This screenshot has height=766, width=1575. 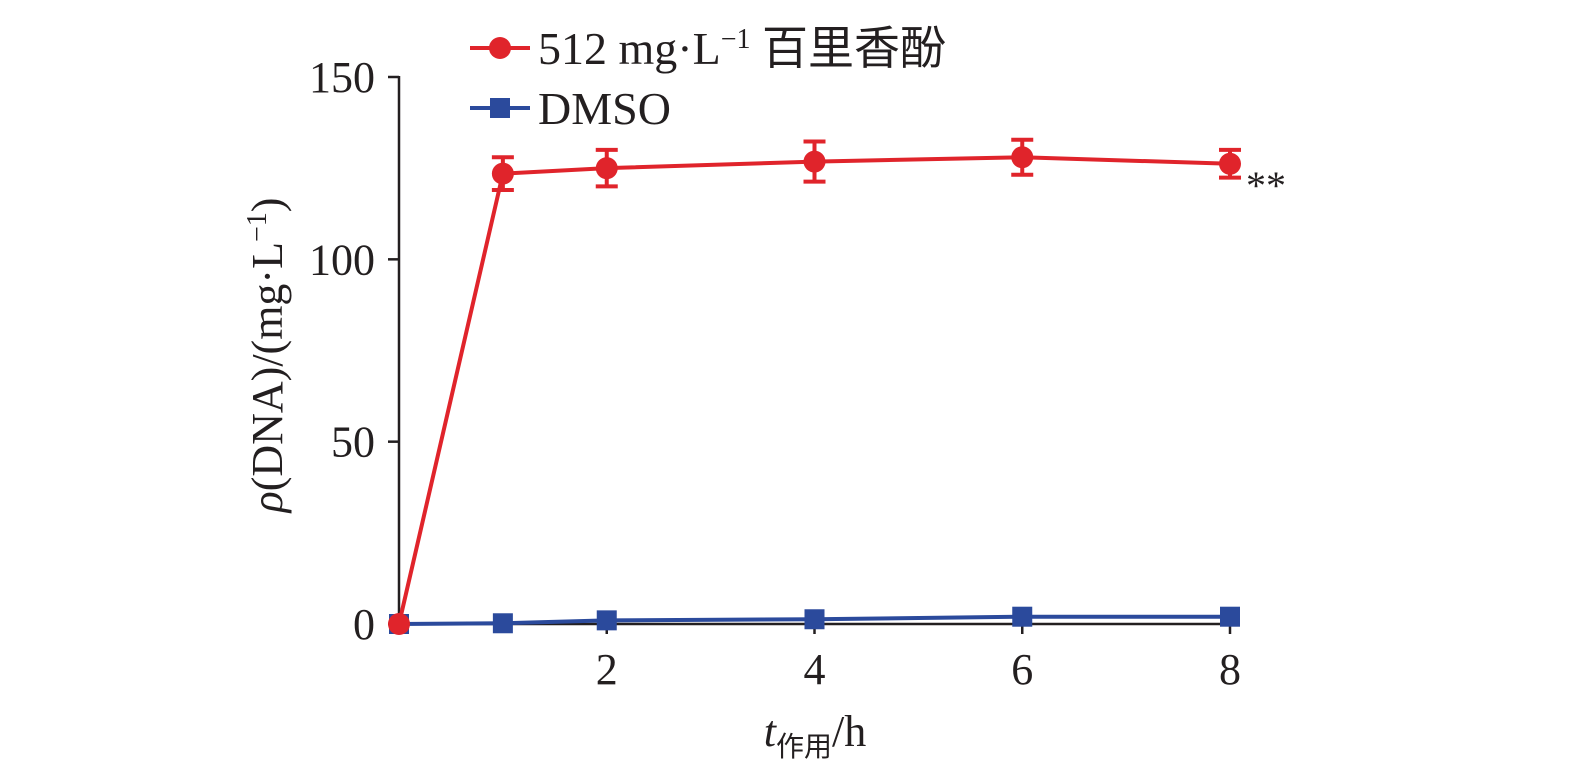 What do you see at coordinates (1022, 669) in the screenshot?
I see `x-tick-label: 6` at bounding box center [1022, 669].